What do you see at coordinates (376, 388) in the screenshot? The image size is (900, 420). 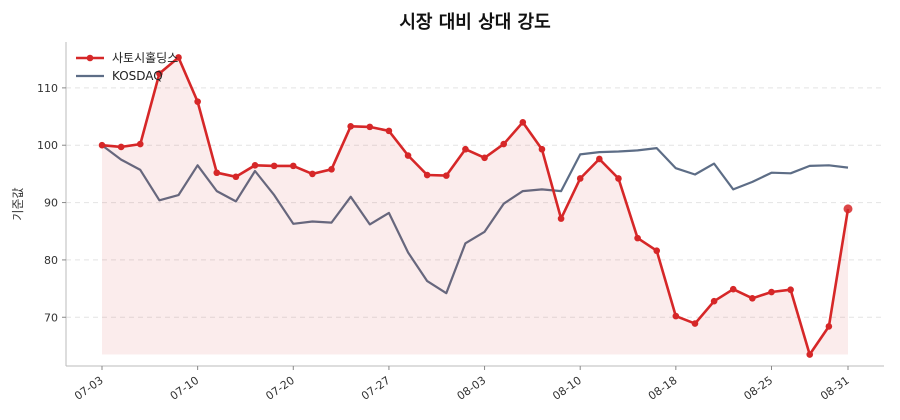 I see `x-tick-label: 07-27` at bounding box center [376, 388].